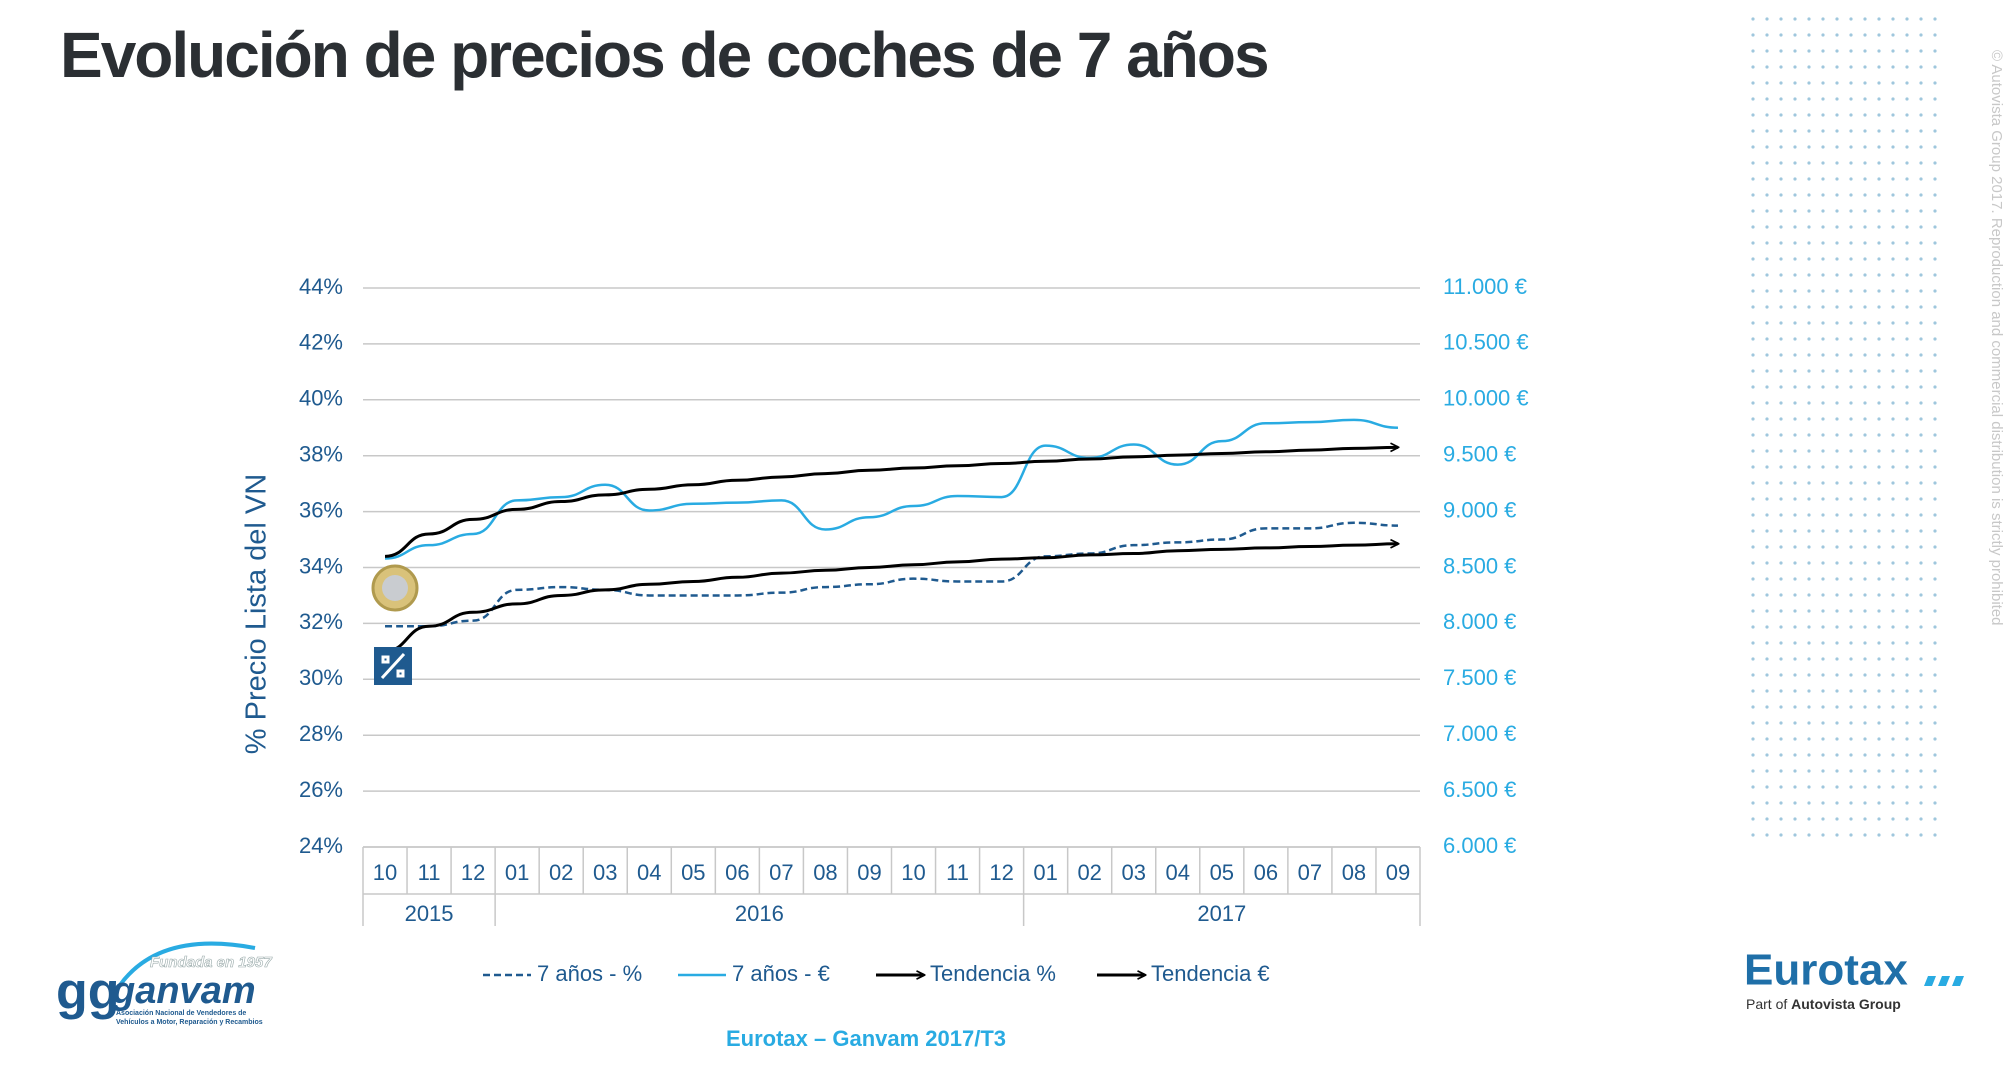 Image resolution: width=2006 pixels, height=1066 pixels. I want to click on slide-title: Evolución de precios de coches de 7 años, so click(664, 55).